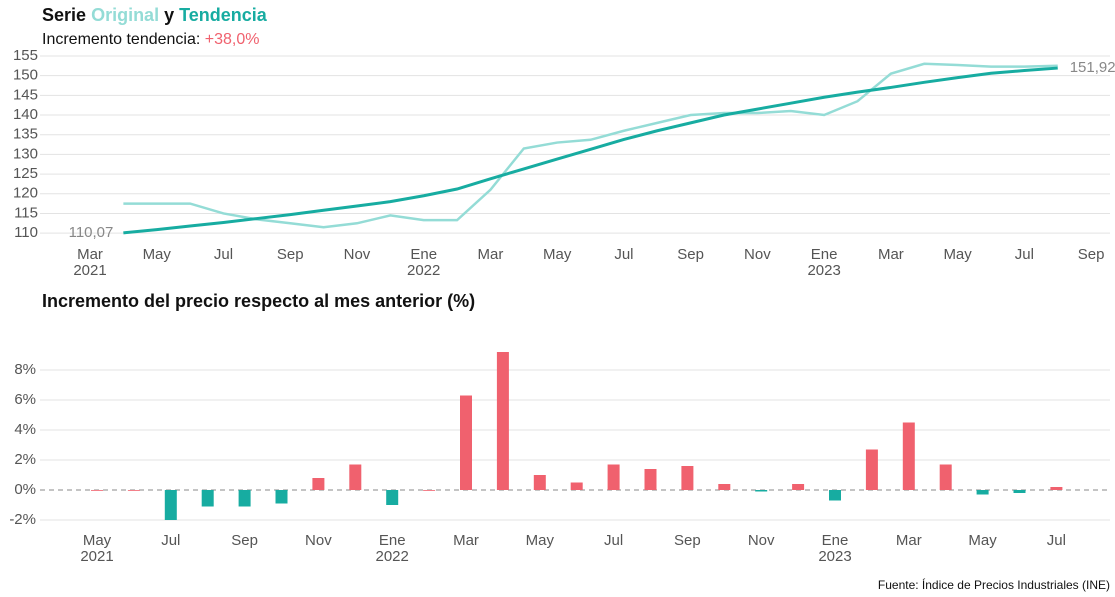  Describe the element at coordinates (26, 212) in the screenshot. I see `y-tick-label: 115` at that location.